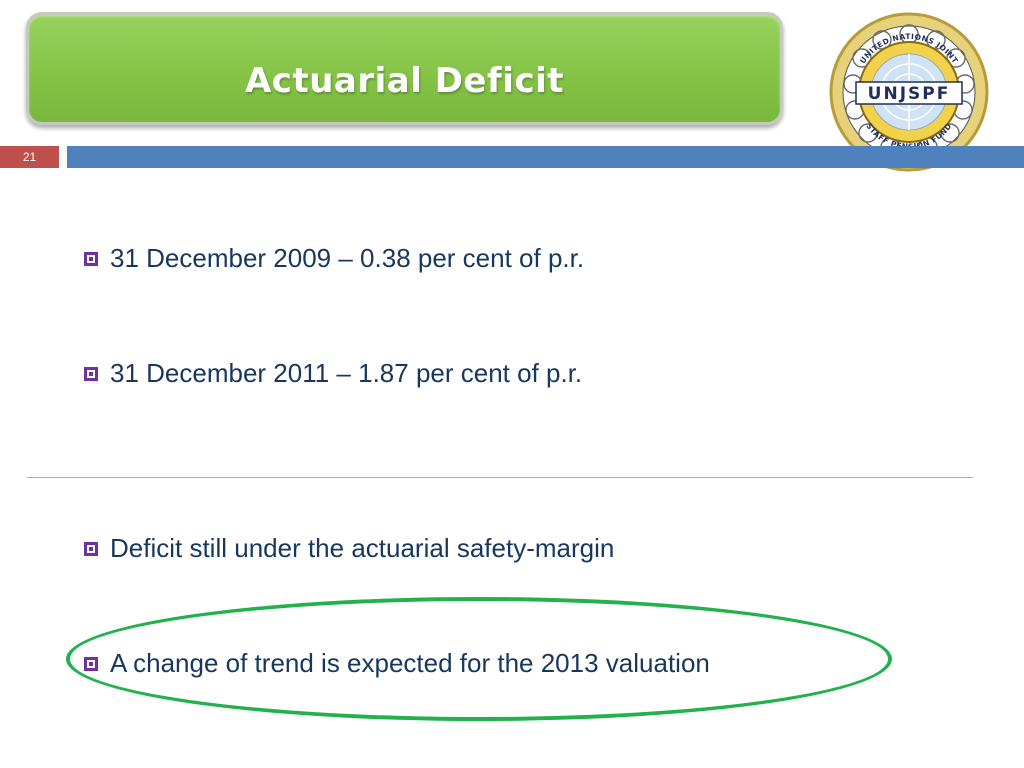 The image size is (1024, 768). What do you see at coordinates (346, 373) in the screenshot?
I see `bullet-text: 31 December 2011 – 1.87 per cent of p.r.` at bounding box center [346, 373].